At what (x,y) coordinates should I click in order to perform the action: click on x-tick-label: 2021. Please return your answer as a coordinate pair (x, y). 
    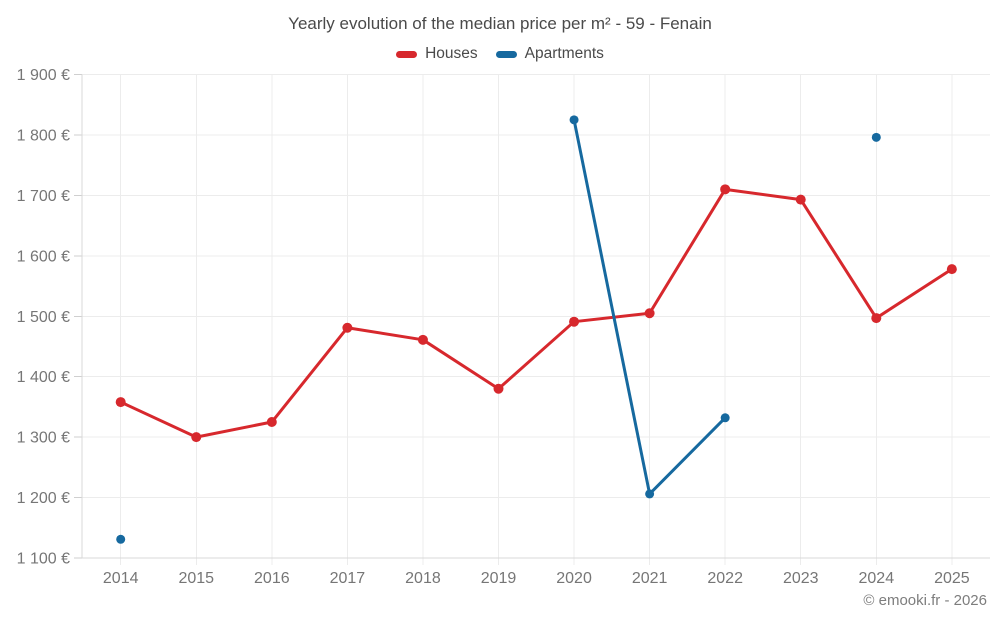
    Looking at the image, I should click on (650, 578).